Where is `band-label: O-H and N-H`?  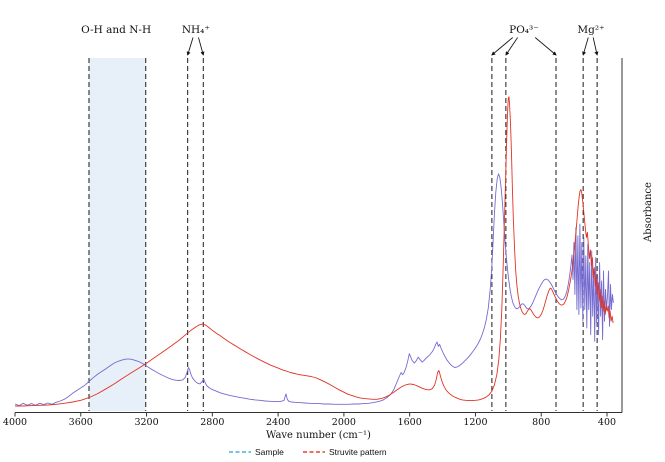
band-label: O-H and N-H is located at coordinates (116, 30).